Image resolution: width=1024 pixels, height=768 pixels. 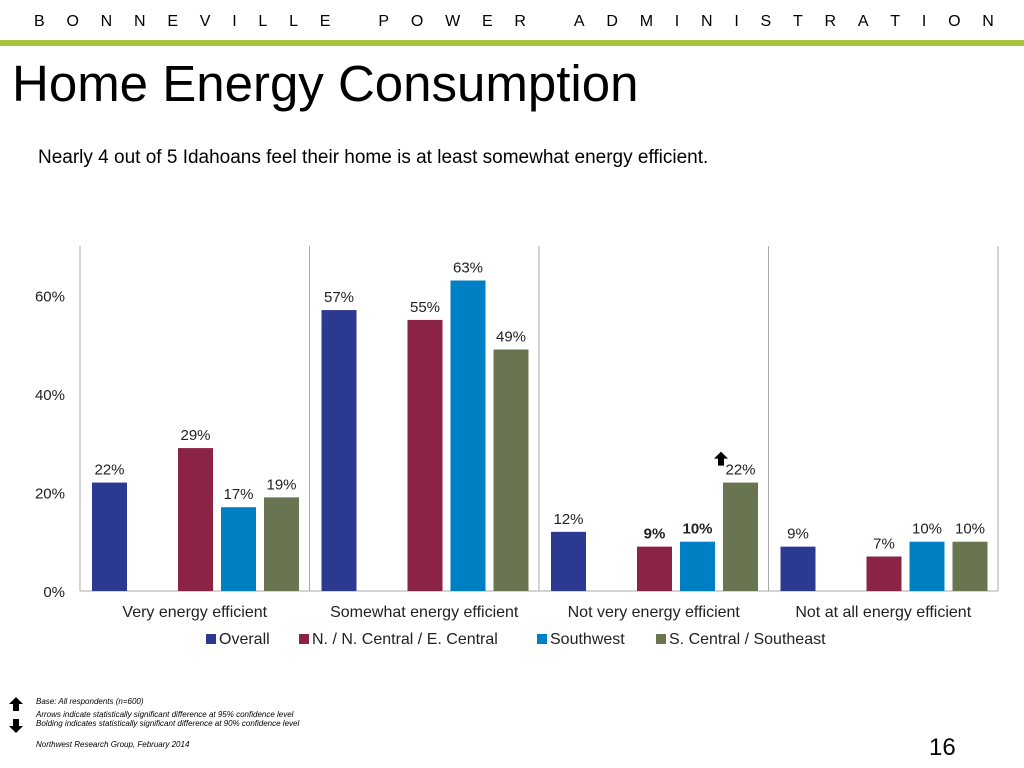 What do you see at coordinates (50, 296) in the screenshot?
I see `y-tick-label: 60%` at bounding box center [50, 296].